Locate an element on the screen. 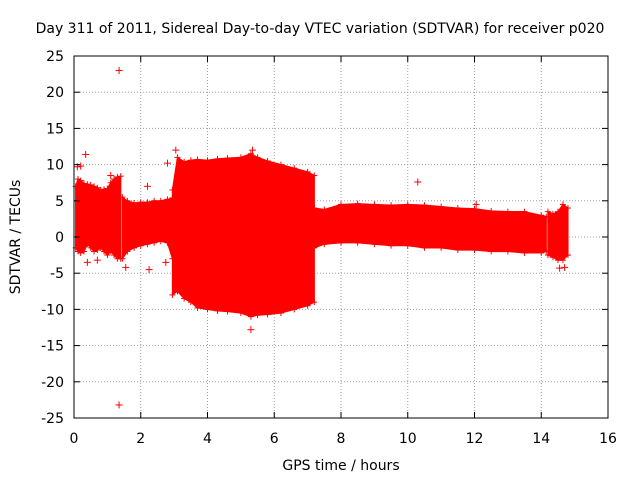 This screenshot has width=640, height=480. y-tick-label: 20 is located at coordinates (55, 93).